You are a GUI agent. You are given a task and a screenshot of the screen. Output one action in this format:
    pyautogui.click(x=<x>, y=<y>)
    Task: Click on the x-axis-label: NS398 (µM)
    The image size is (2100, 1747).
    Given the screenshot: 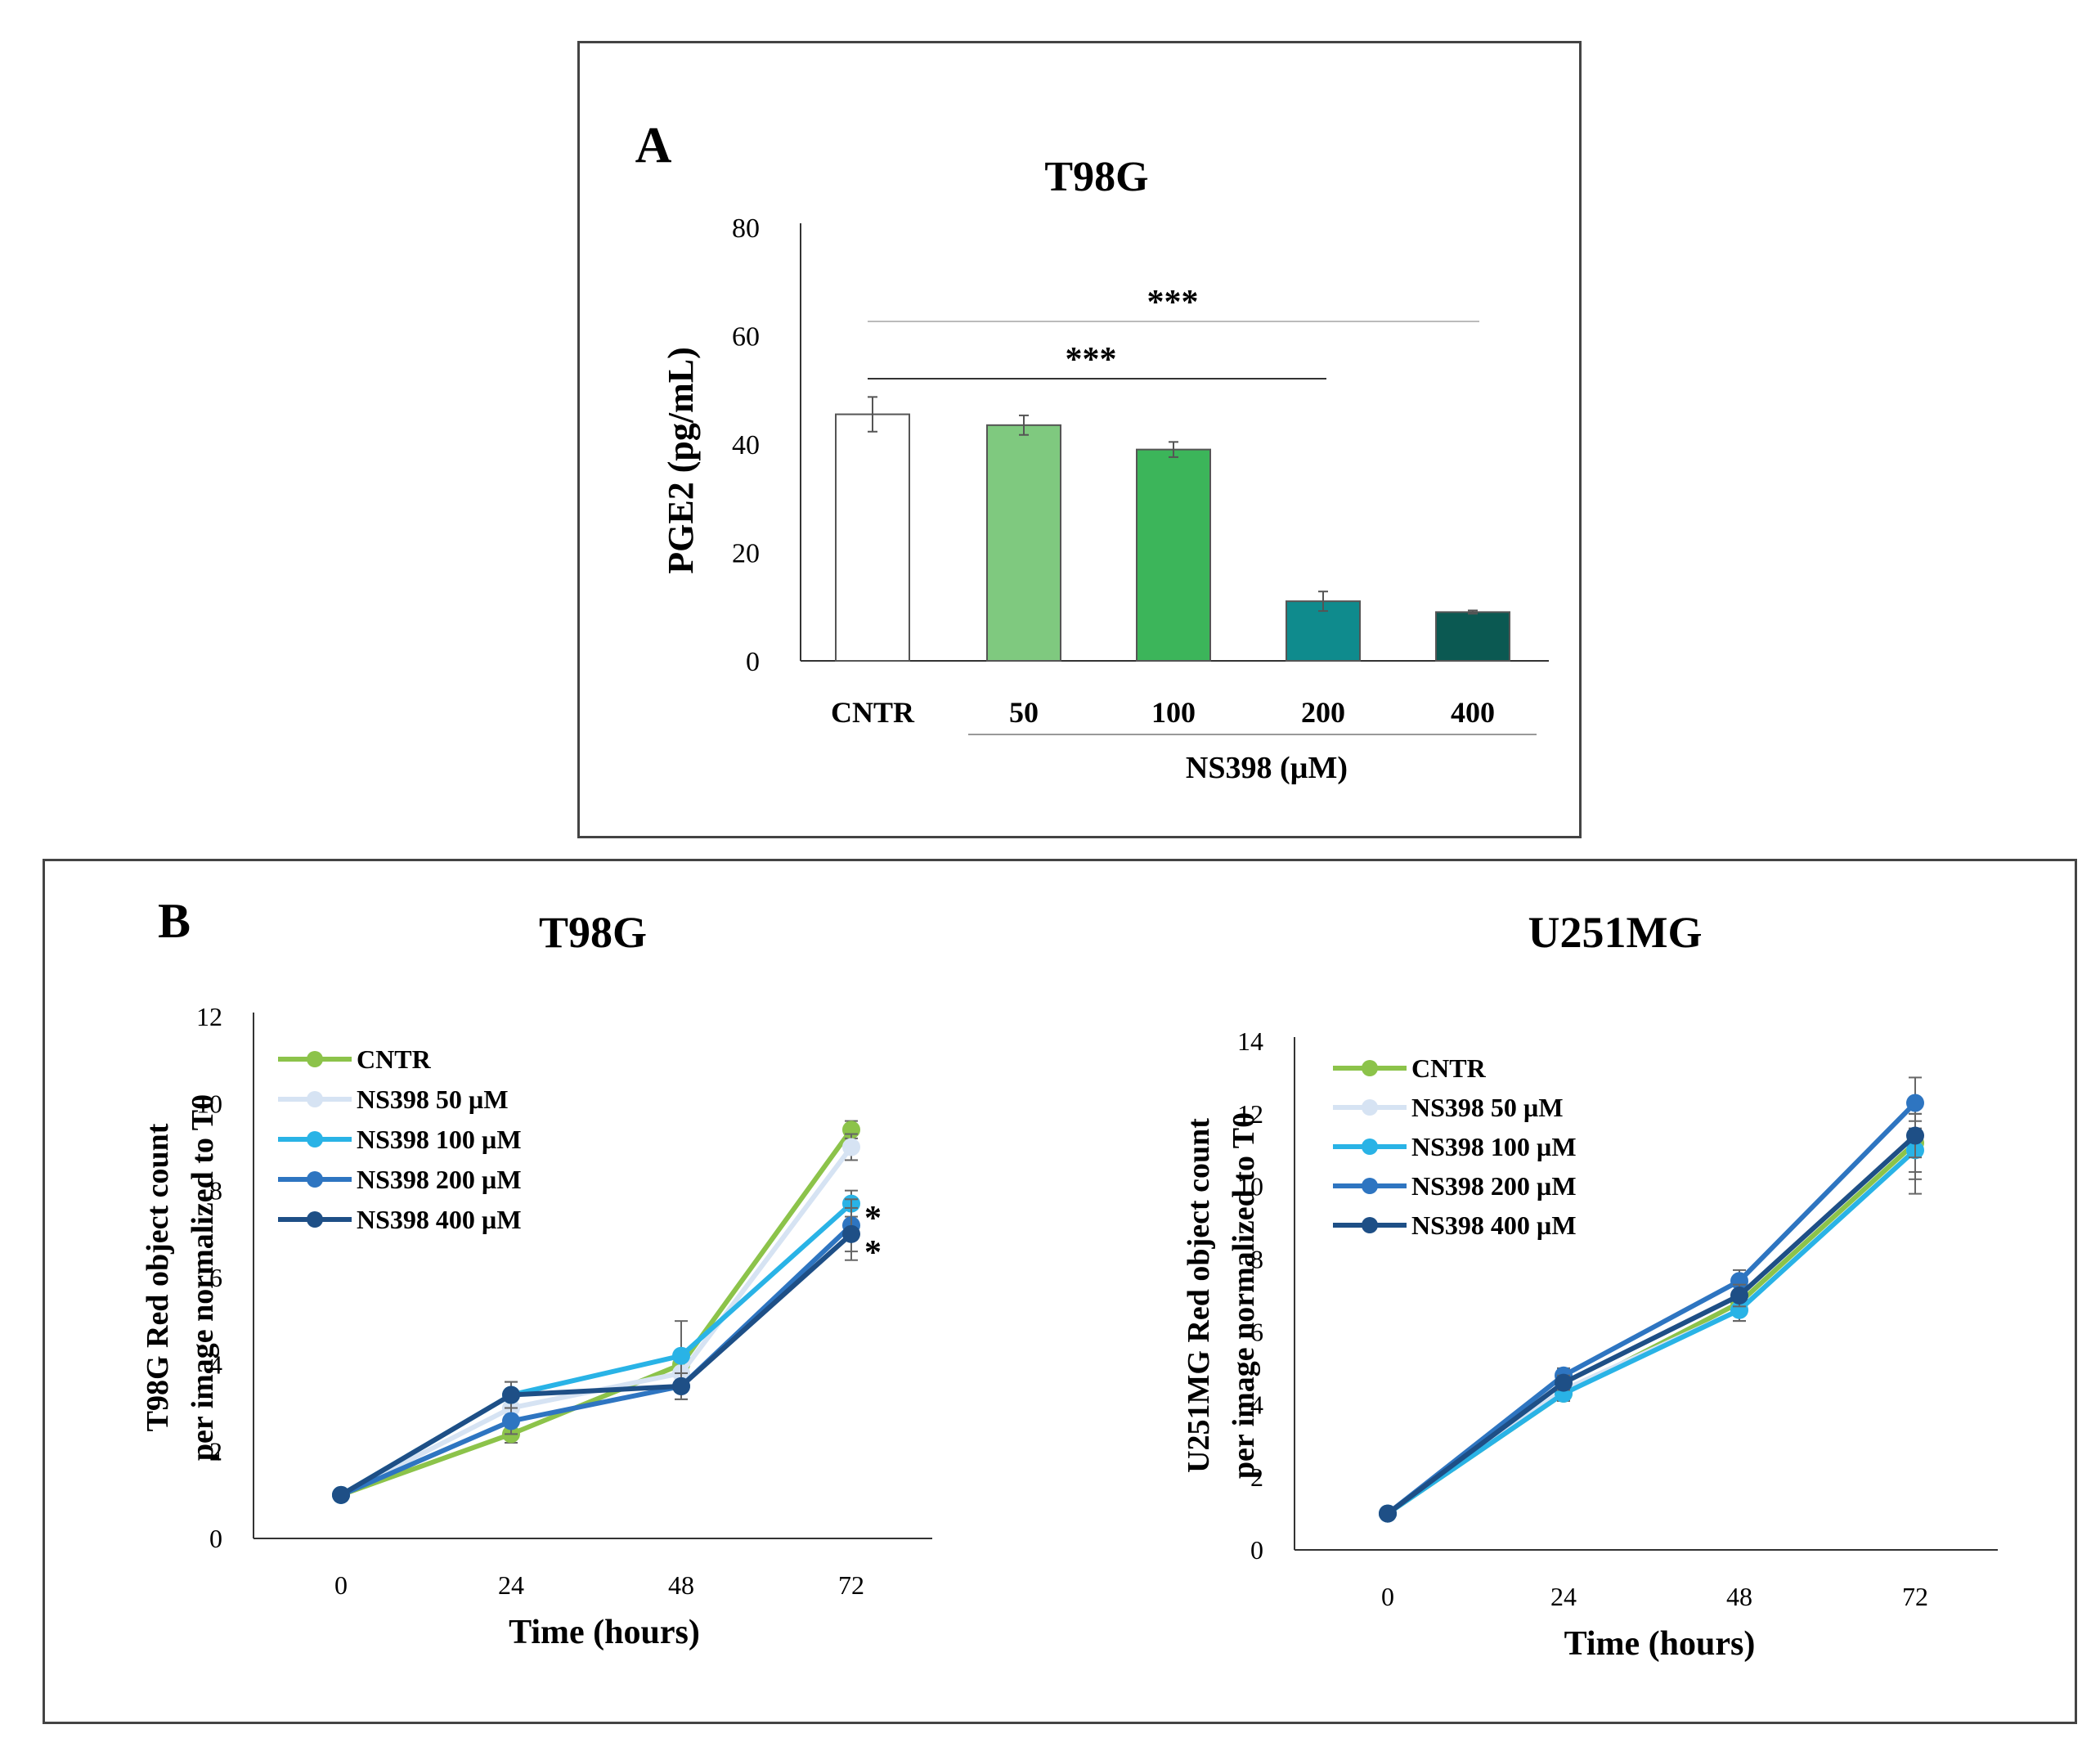 What is the action you would take?
    pyautogui.click(x=1267, y=768)
    